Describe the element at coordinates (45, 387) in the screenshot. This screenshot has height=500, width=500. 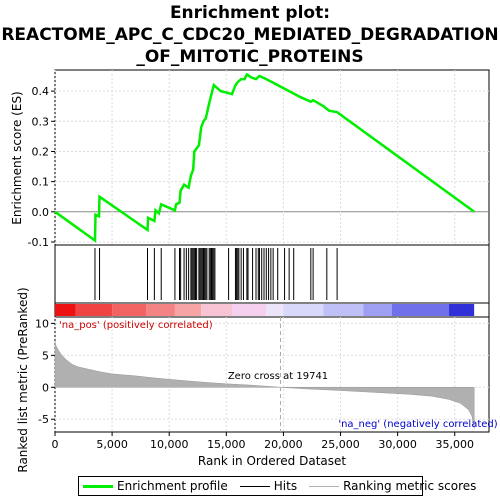
I see `metric-y-tick-label: 0` at that location.